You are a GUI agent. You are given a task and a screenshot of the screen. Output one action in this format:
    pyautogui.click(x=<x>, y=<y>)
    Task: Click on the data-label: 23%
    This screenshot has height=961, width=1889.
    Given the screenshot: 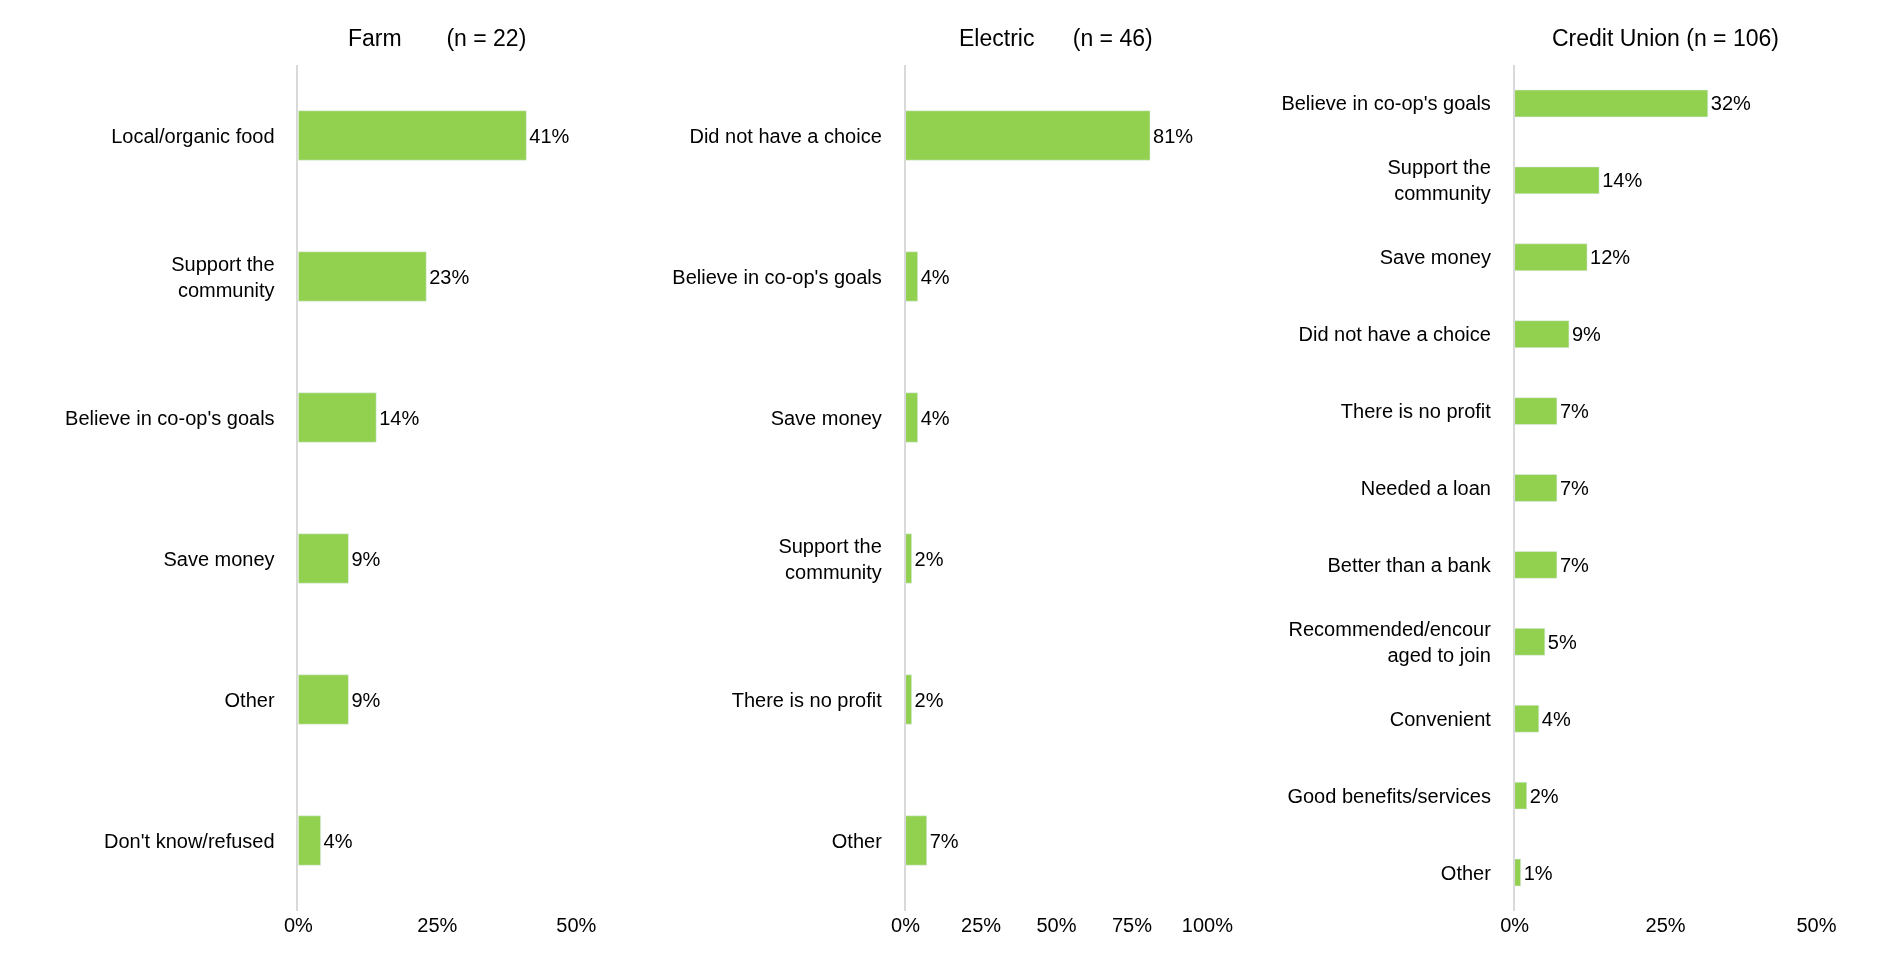 What is the action you would take?
    pyautogui.click(x=449, y=276)
    